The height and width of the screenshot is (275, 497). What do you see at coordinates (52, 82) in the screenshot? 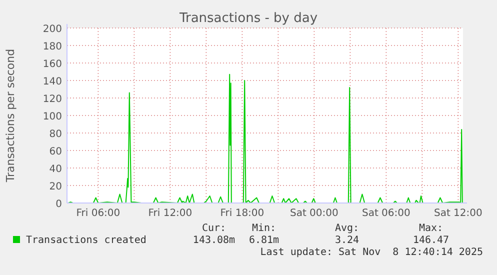
I see `y-tick-label: 140` at bounding box center [52, 82].